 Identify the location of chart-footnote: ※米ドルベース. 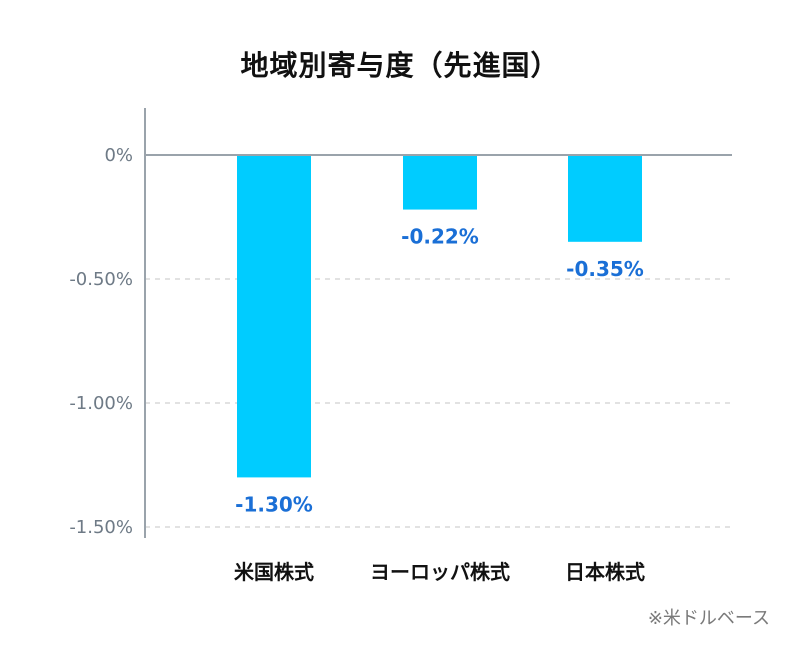
(708, 618).